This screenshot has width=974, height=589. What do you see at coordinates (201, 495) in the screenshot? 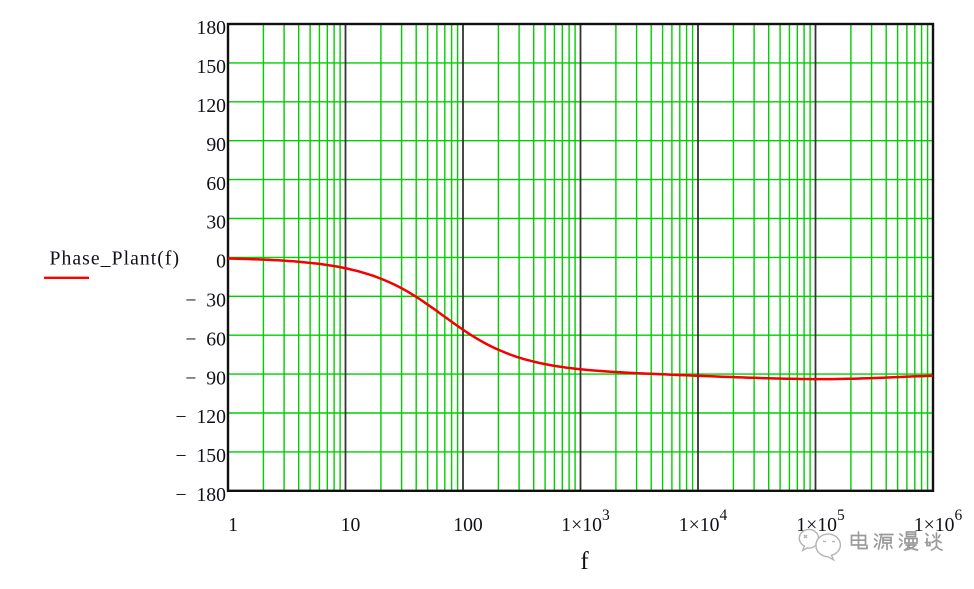
I see `svg-text: − 180` at bounding box center [201, 495].